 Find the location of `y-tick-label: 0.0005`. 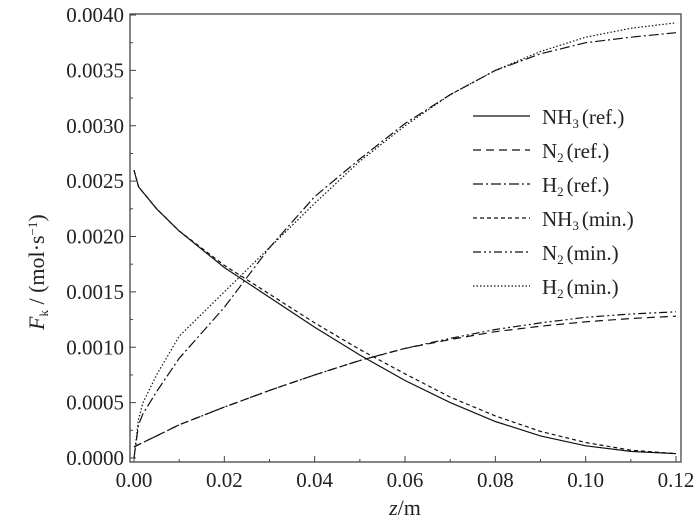

y-tick-label: 0.0005 is located at coordinates (95, 403).